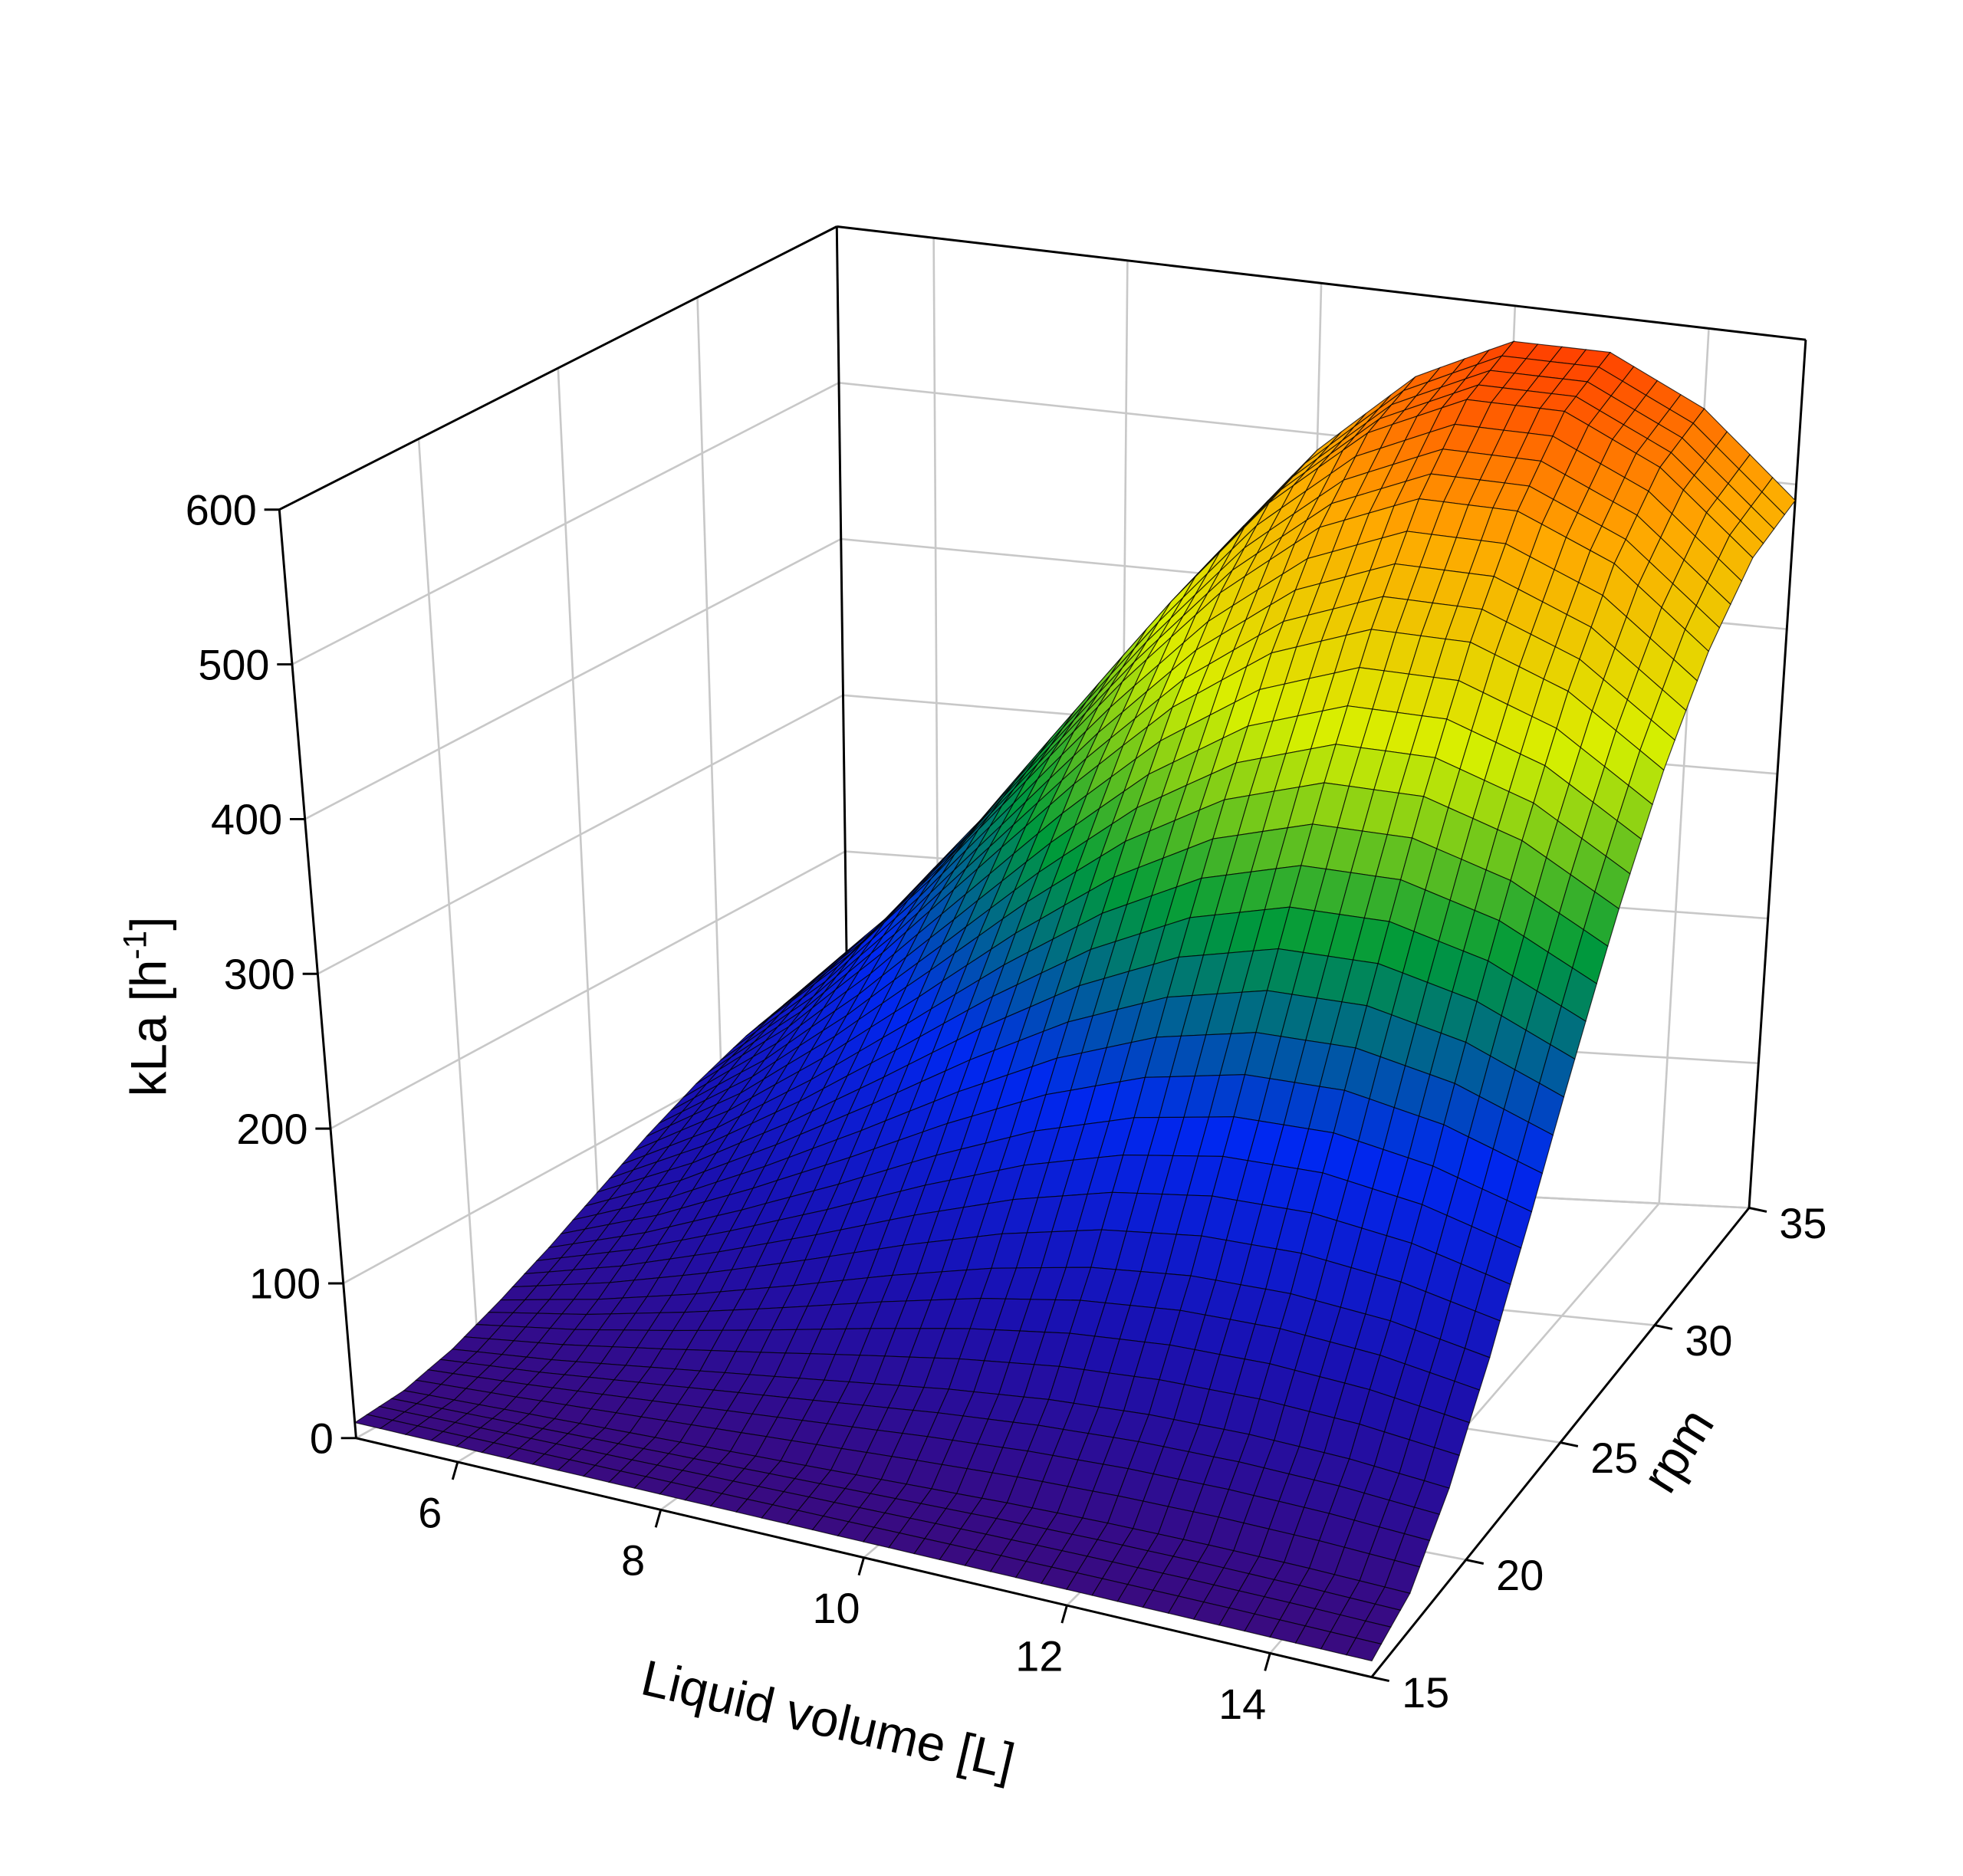 The width and height of the screenshot is (1963, 1876). Describe the element at coordinates (1520, 1575) in the screenshot. I see `y-tick-label: 20` at that location.